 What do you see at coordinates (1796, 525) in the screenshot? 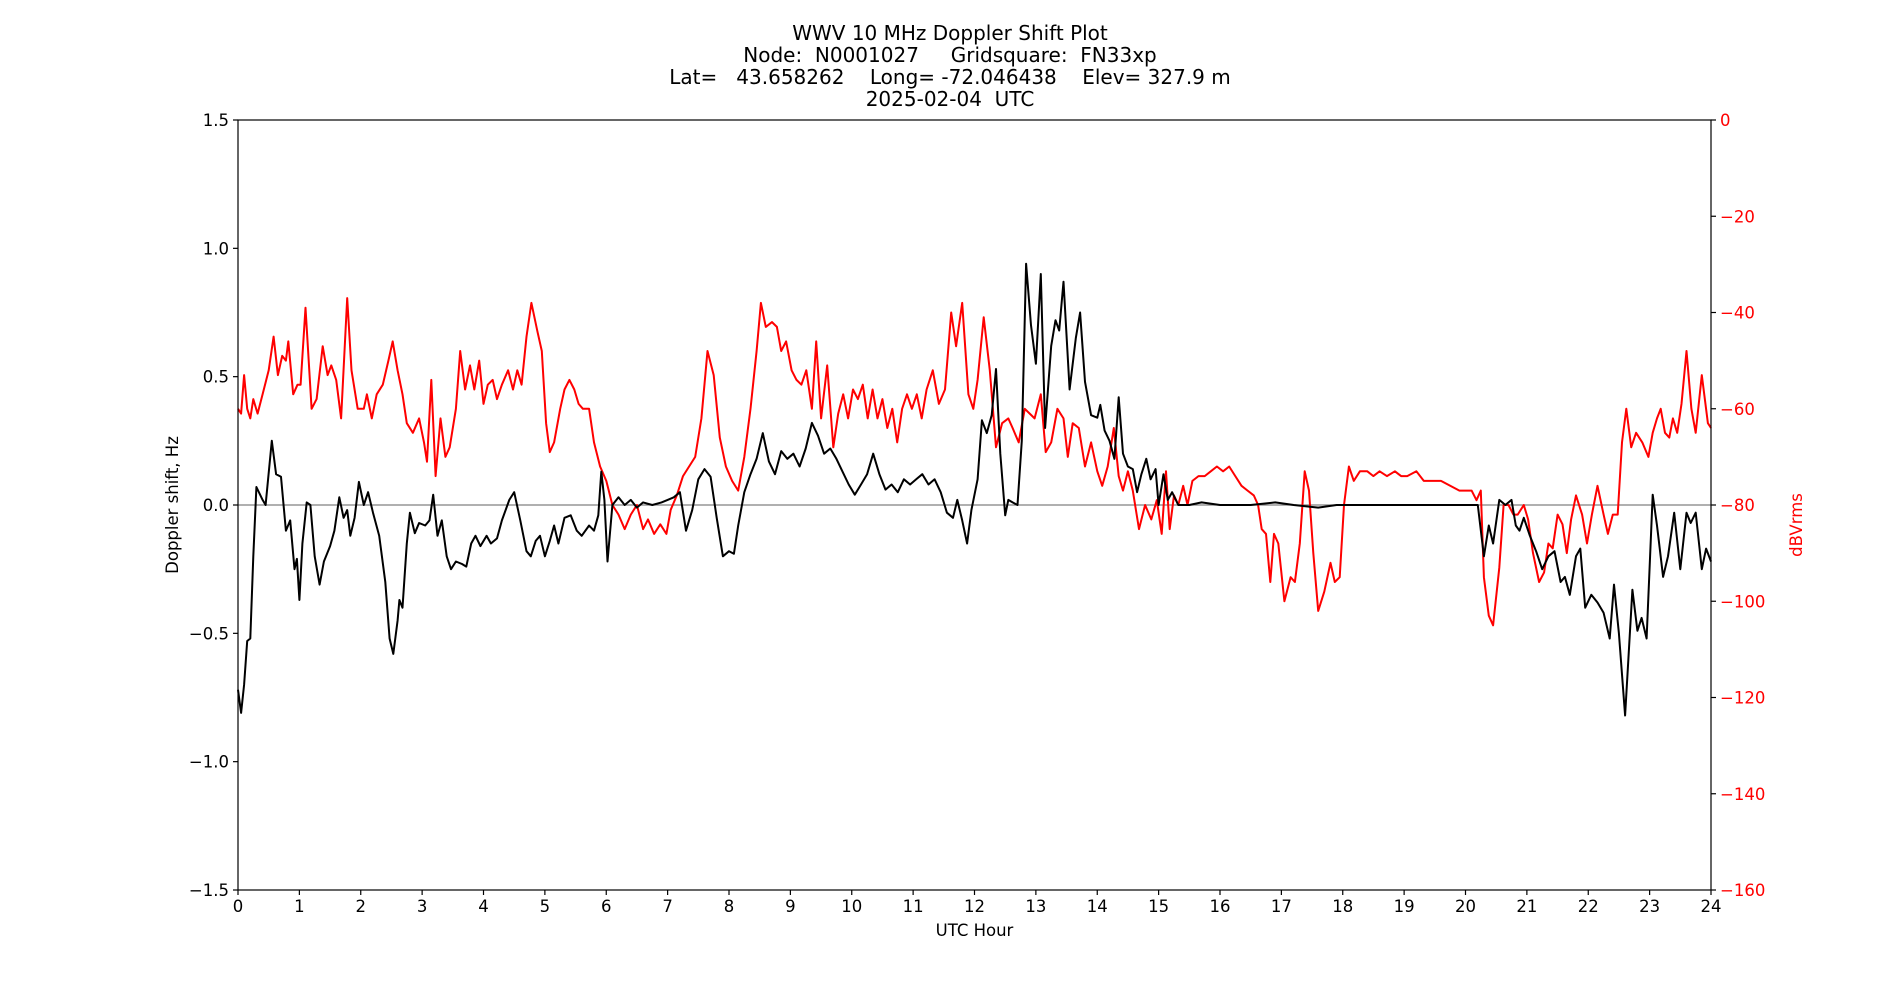
I see `y-axis-right-label: dBVrms` at bounding box center [1796, 525].